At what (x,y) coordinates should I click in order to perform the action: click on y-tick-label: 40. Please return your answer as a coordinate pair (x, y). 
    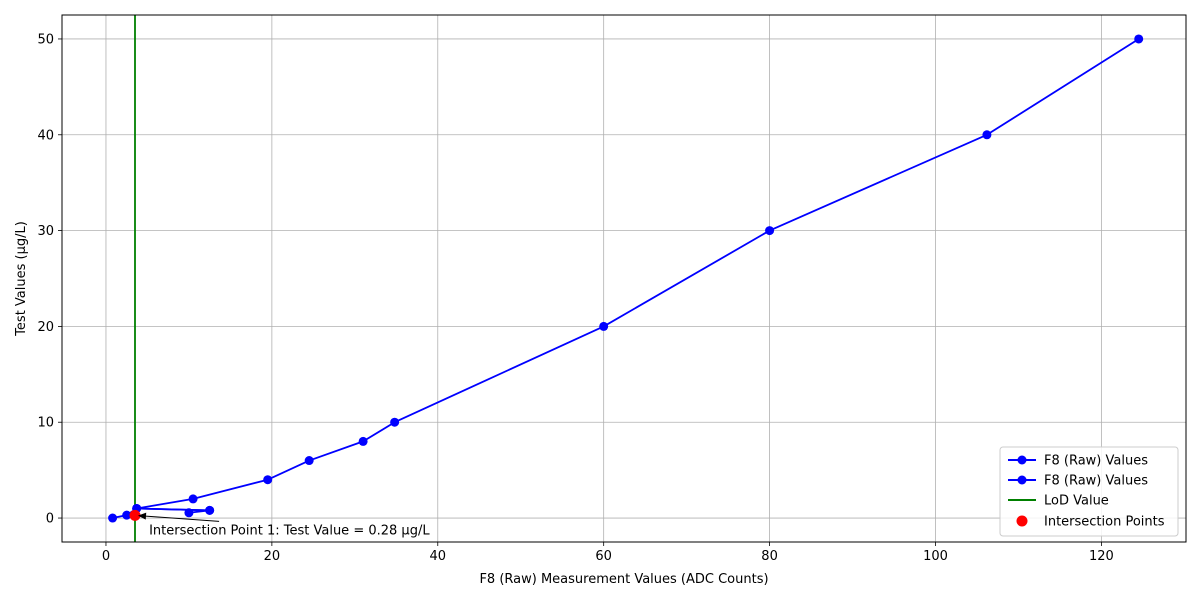
    Looking at the image, I should click on (45, 135).